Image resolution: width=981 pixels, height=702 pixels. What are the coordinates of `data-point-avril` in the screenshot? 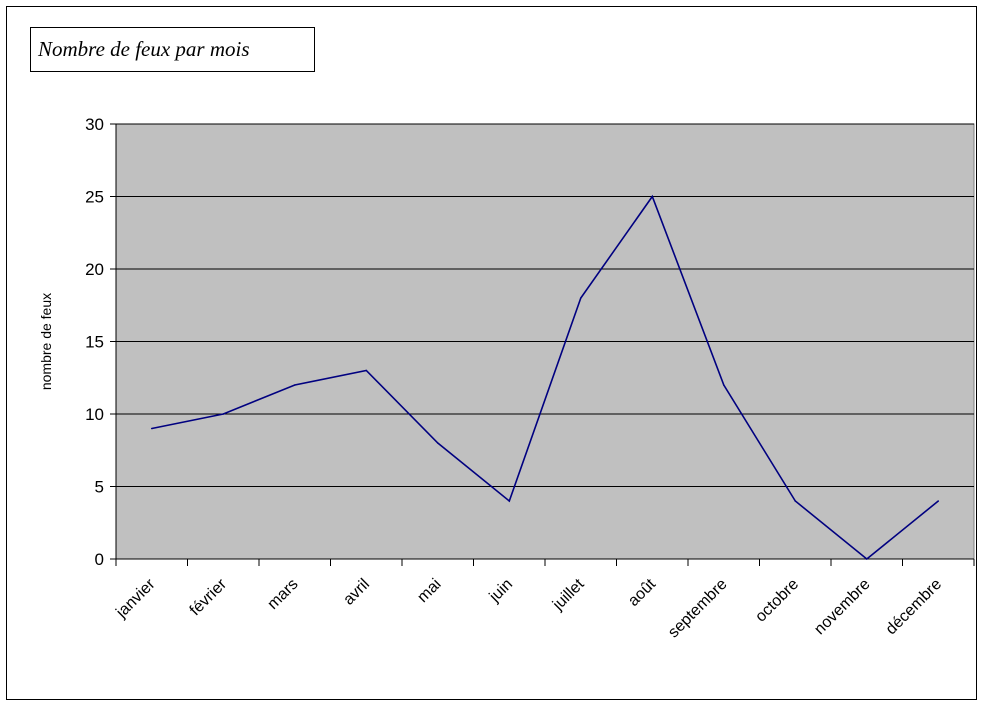 It's located at (366, 370).